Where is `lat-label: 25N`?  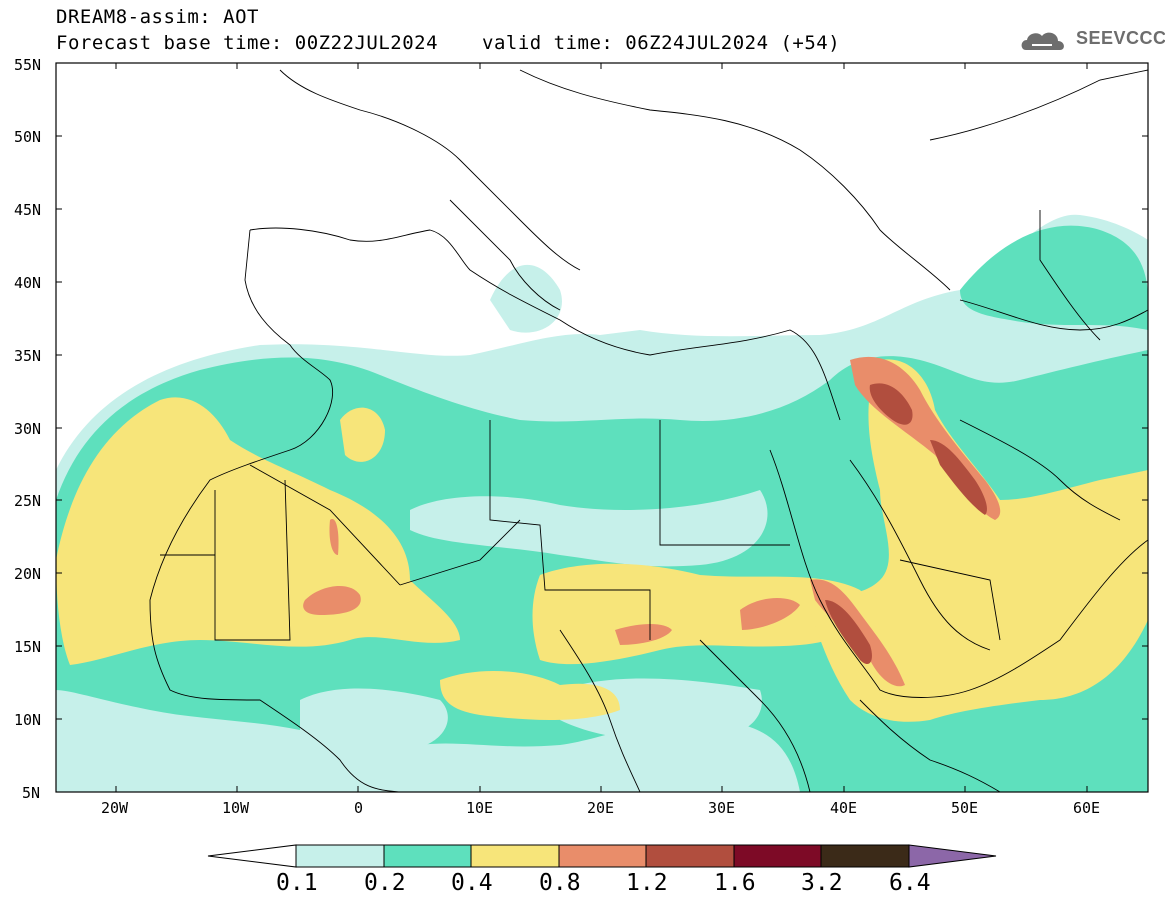 lat-label: 25N is located at coordinates (28, 501).